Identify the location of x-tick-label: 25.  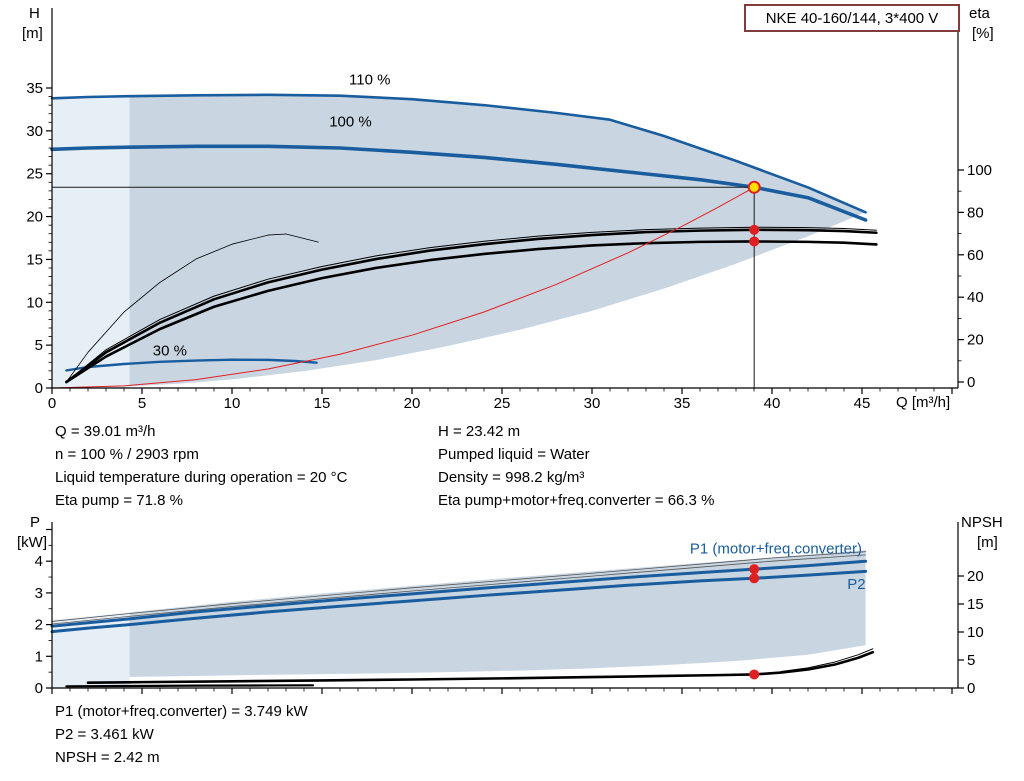
(502, 403).